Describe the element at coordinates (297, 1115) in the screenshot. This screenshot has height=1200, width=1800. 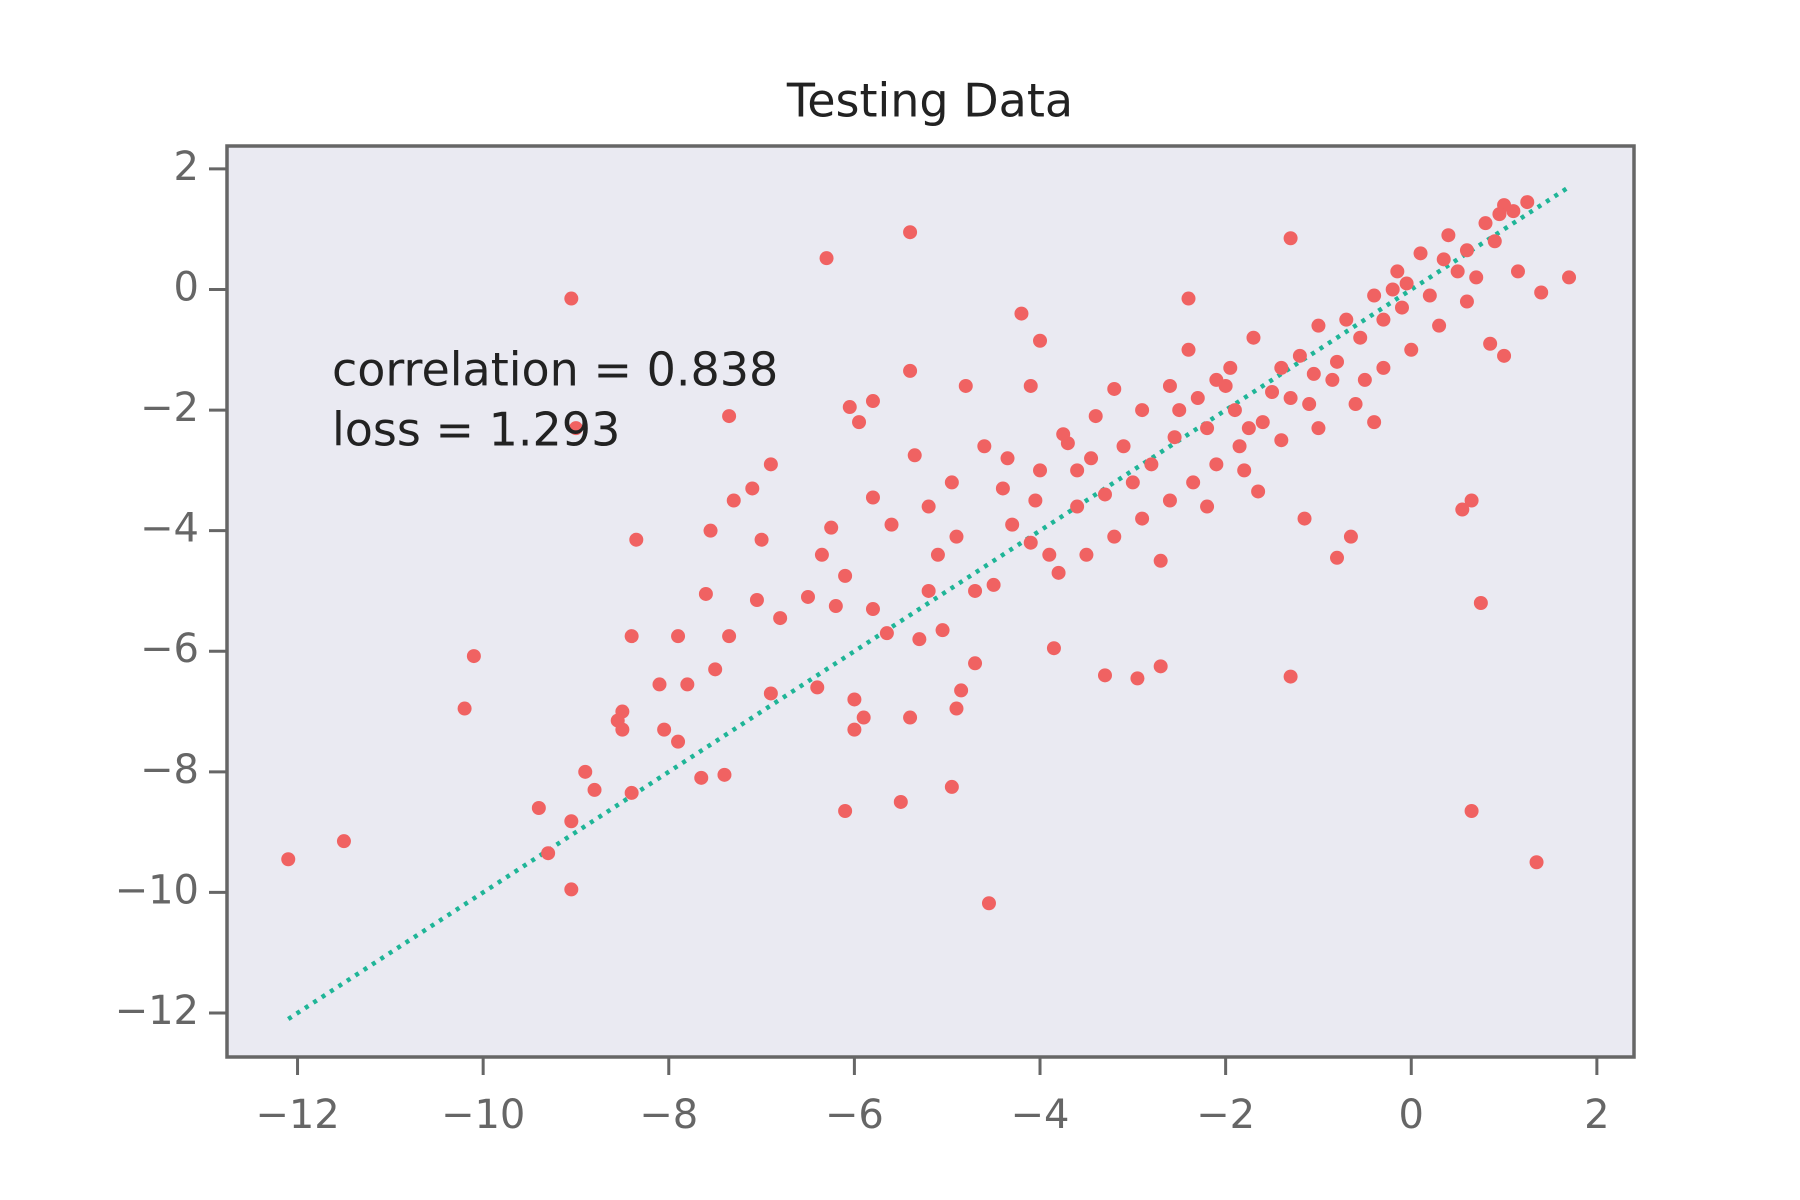
I see `x-tick-label: −12` at that location.